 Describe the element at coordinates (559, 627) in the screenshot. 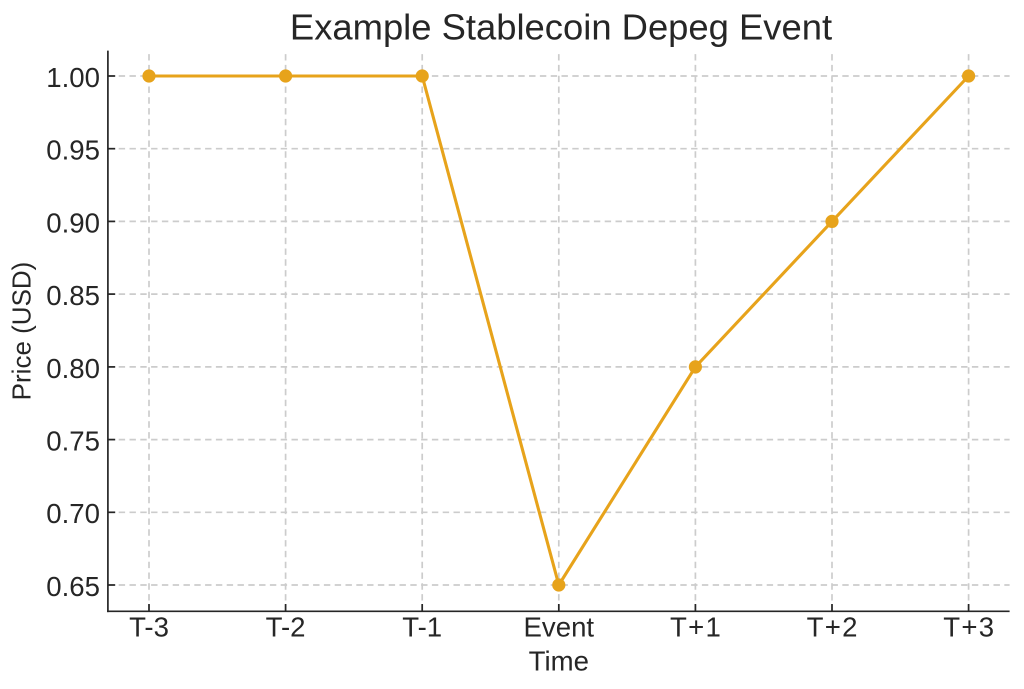

I see `svg-text: Event` at that location.